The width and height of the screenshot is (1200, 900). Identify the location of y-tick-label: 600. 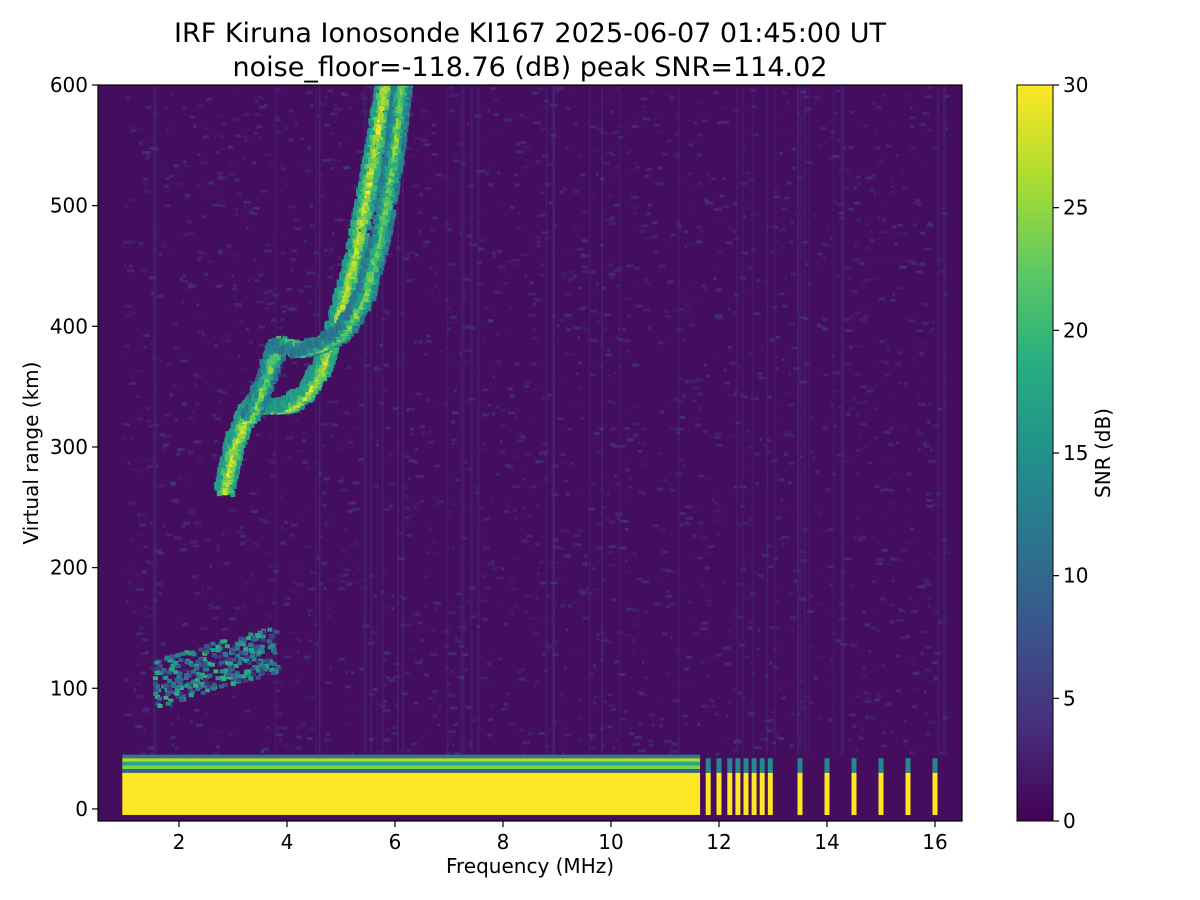
(69, 85).